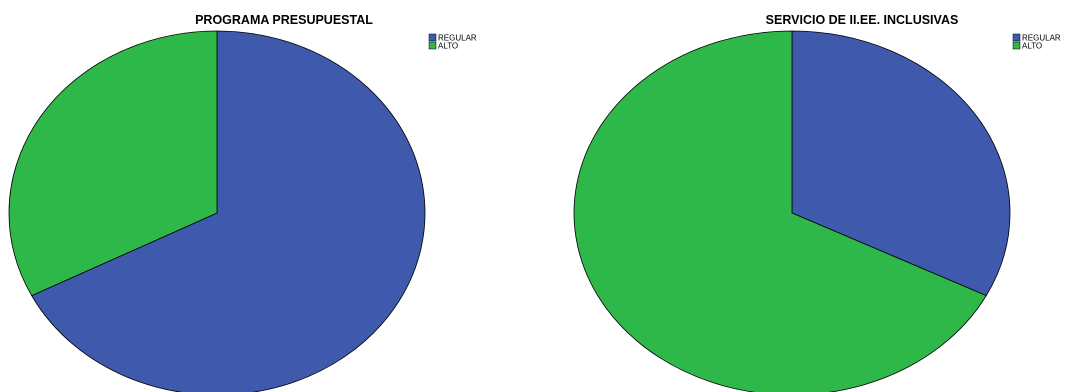 This screenshot has height=392, width=1067. Describe the element at coordinates (284, 20) in the screenshot. I see `chart-title-programa-presupuestal: PROGRAMA PRESUPUESTAL` at that location.